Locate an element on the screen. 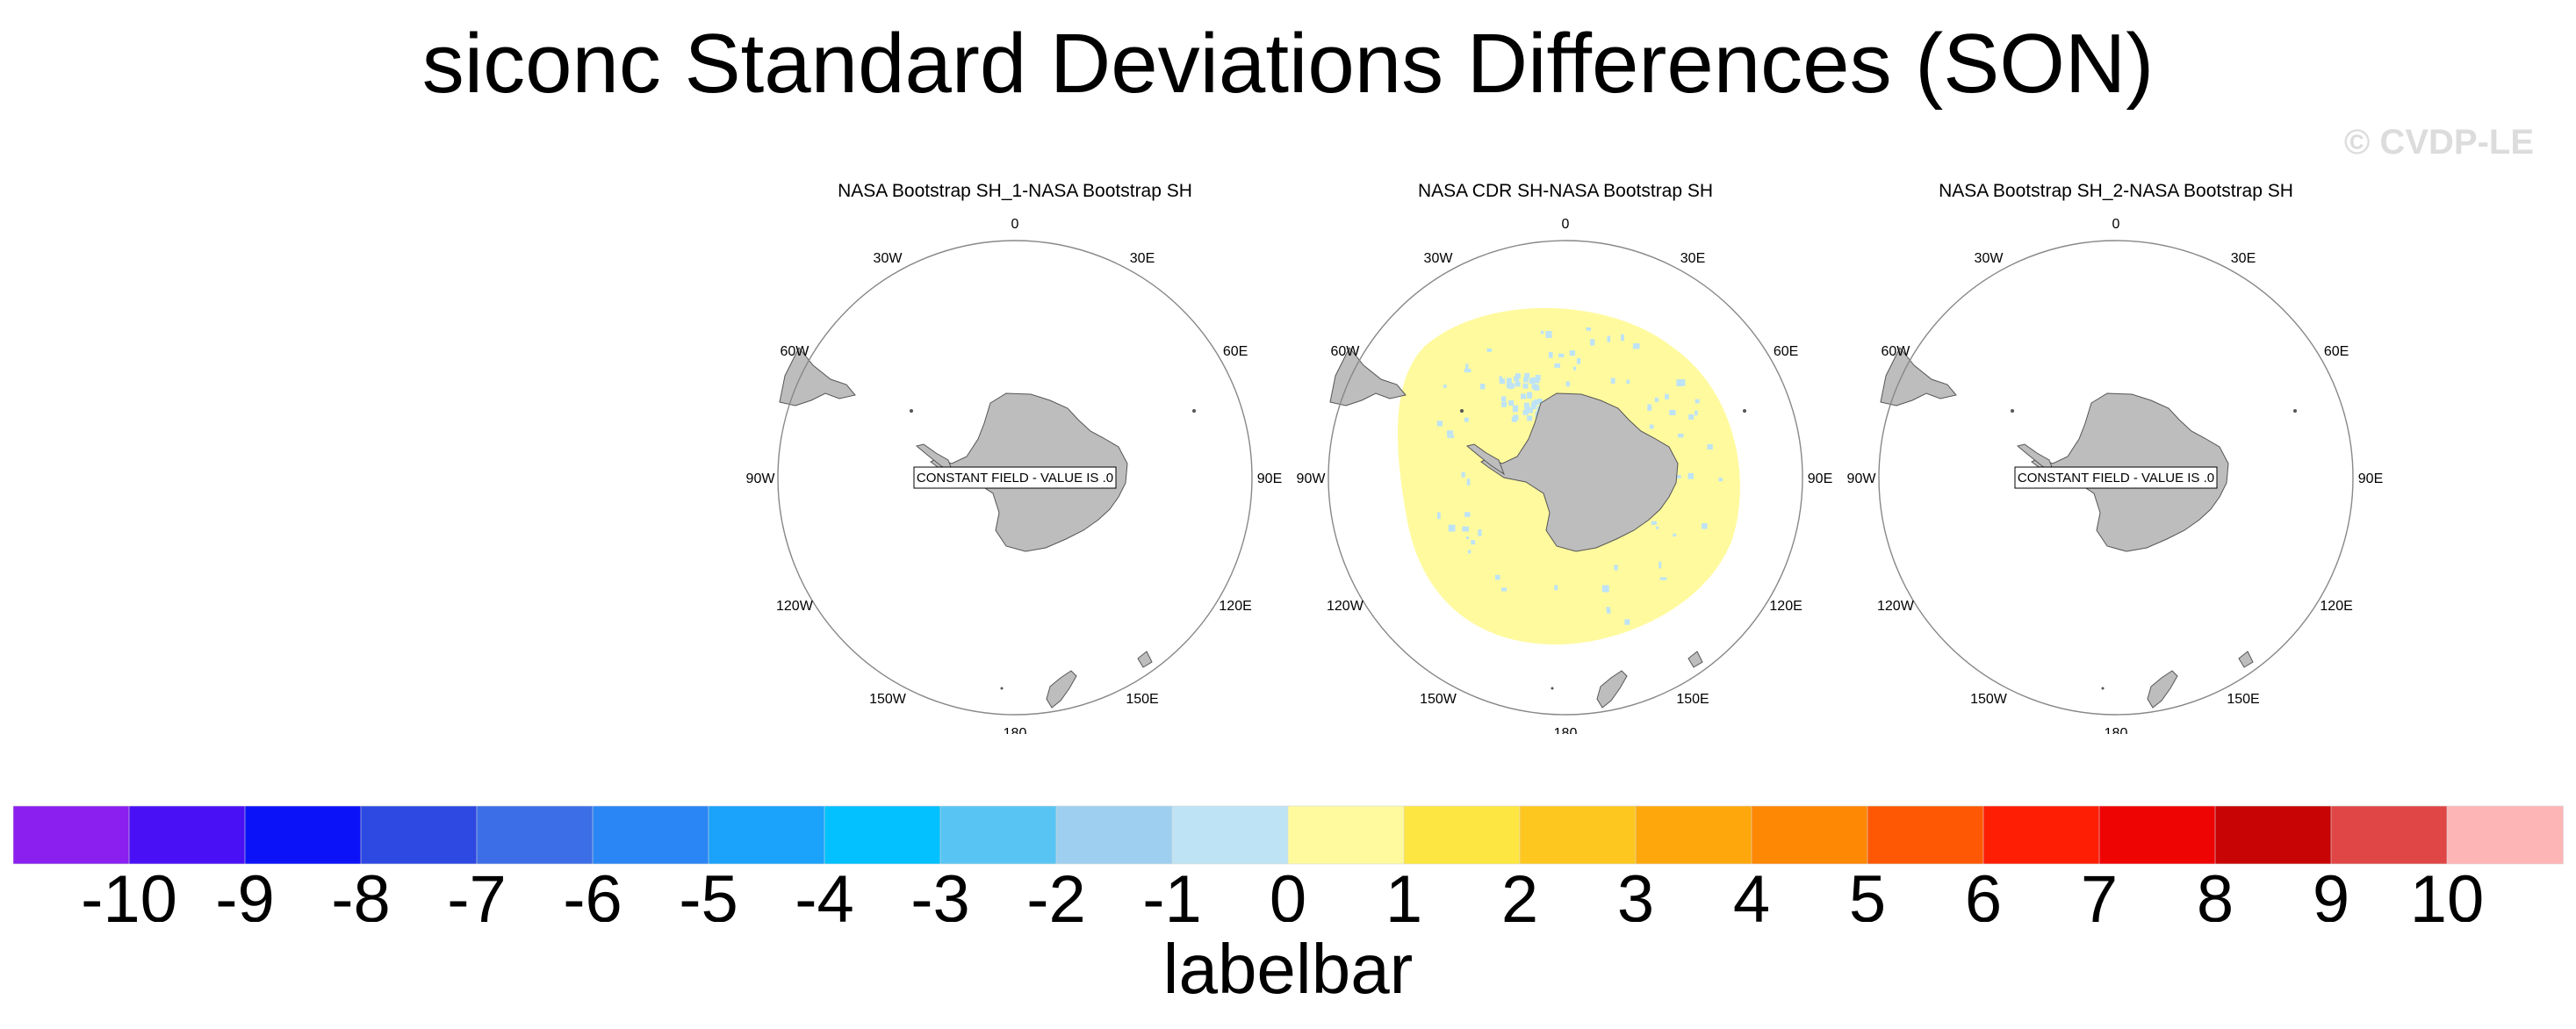 This screenshot has height=1029, width=2576. colorbar-tick-label: 5 is located at coordinates (1867, 892).